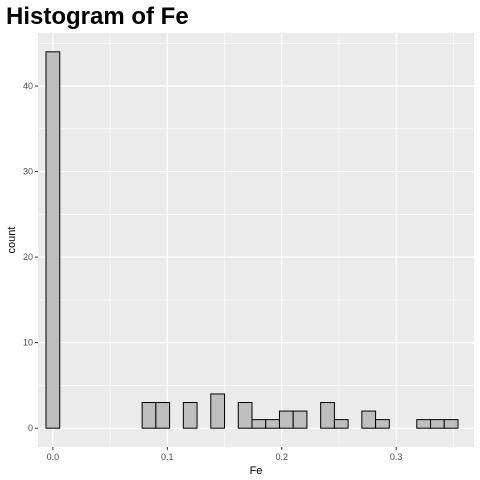 This screenshot has width=480, height=480. I want to click on y-tick-label: 20, so click(28, 257).